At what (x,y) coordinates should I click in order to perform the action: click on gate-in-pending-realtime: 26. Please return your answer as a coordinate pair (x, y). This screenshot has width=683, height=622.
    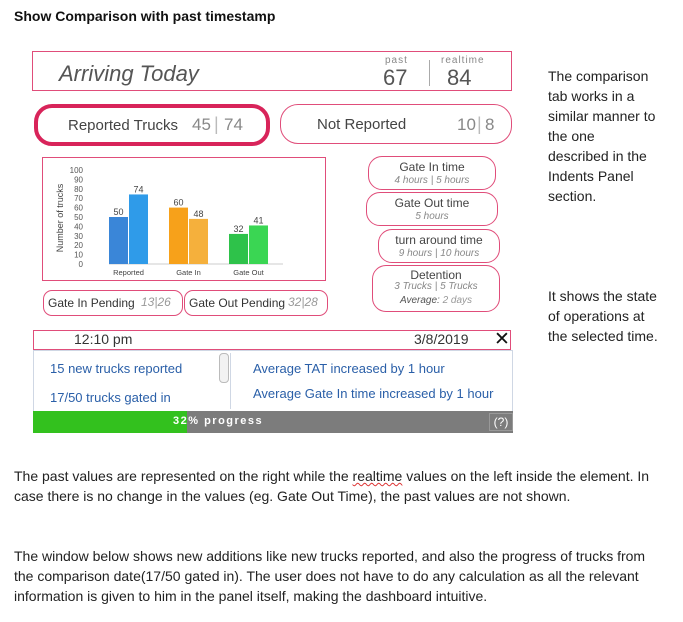
    Looking at the image, I should click on (164, 302).